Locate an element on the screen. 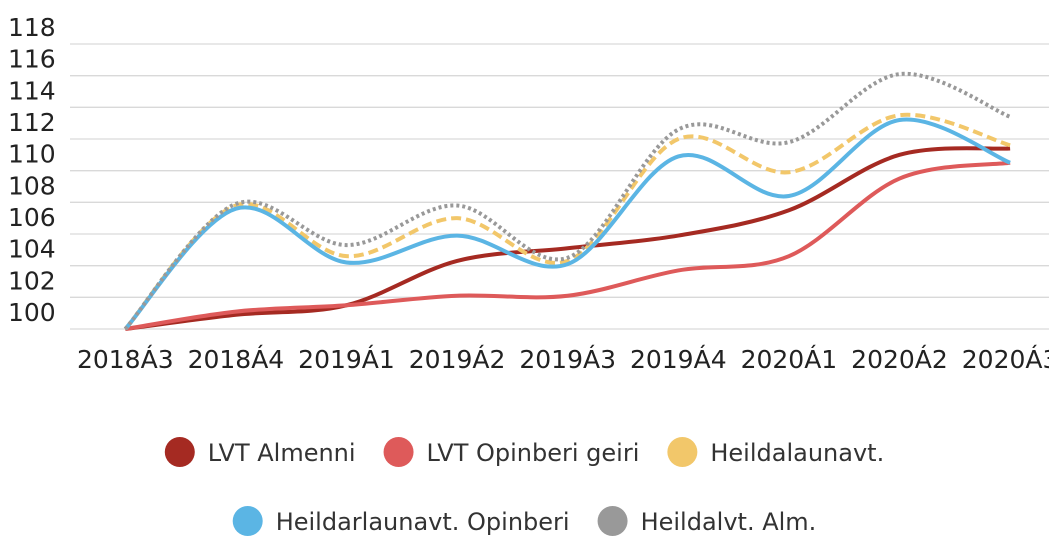 The height and width of the screenshot is (537, 1049). legend-item: Heildalvt. Alm. is located at coordinates (707, 521).